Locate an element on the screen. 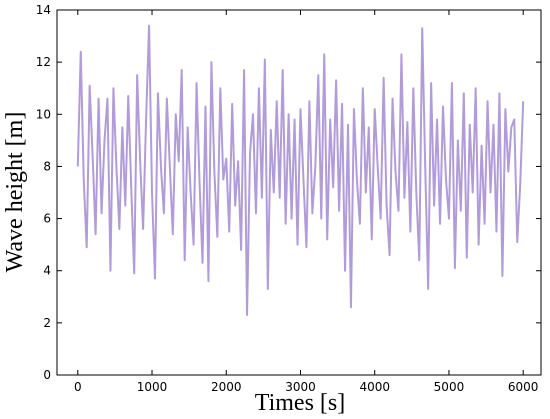 Image resolution: width=550 pixels, height=419 pixels. x-tick-label: 2000 is located at coordinates (226, 387).